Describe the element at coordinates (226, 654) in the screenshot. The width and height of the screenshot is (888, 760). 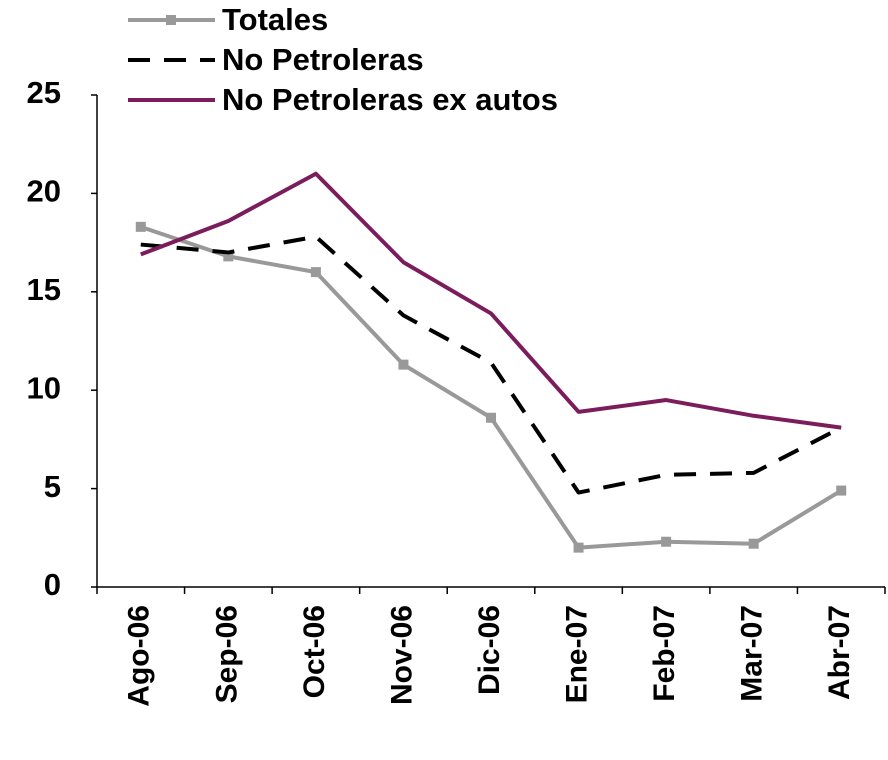
I see `x-tick-label: Sep-06` at that location.